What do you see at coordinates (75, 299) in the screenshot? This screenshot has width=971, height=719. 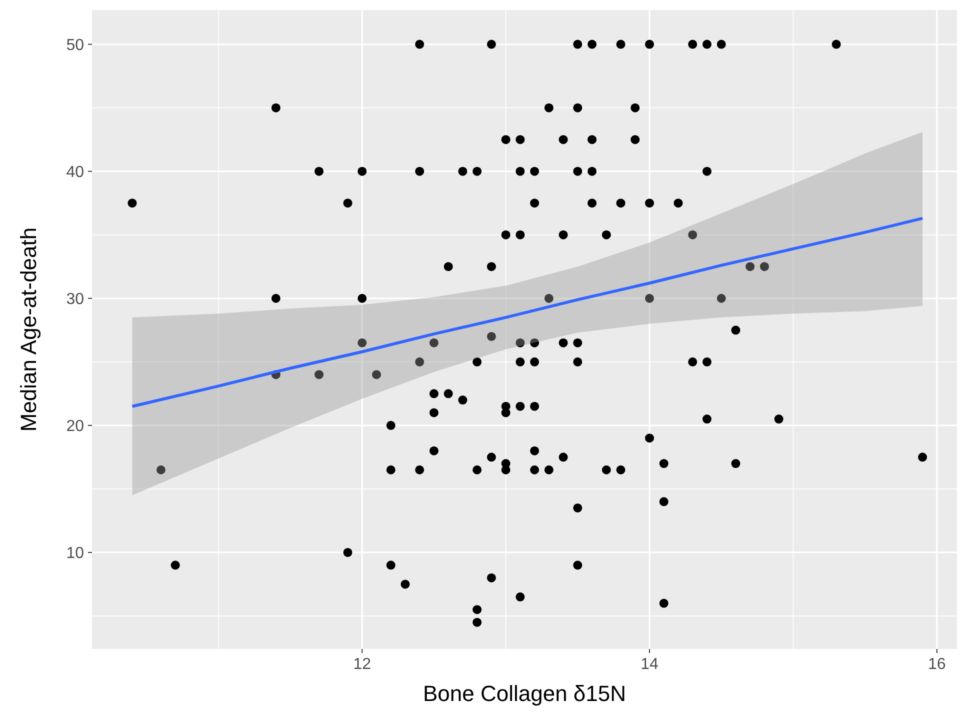 I see `y-tick-label: 30` at bounding box center [75, 299].